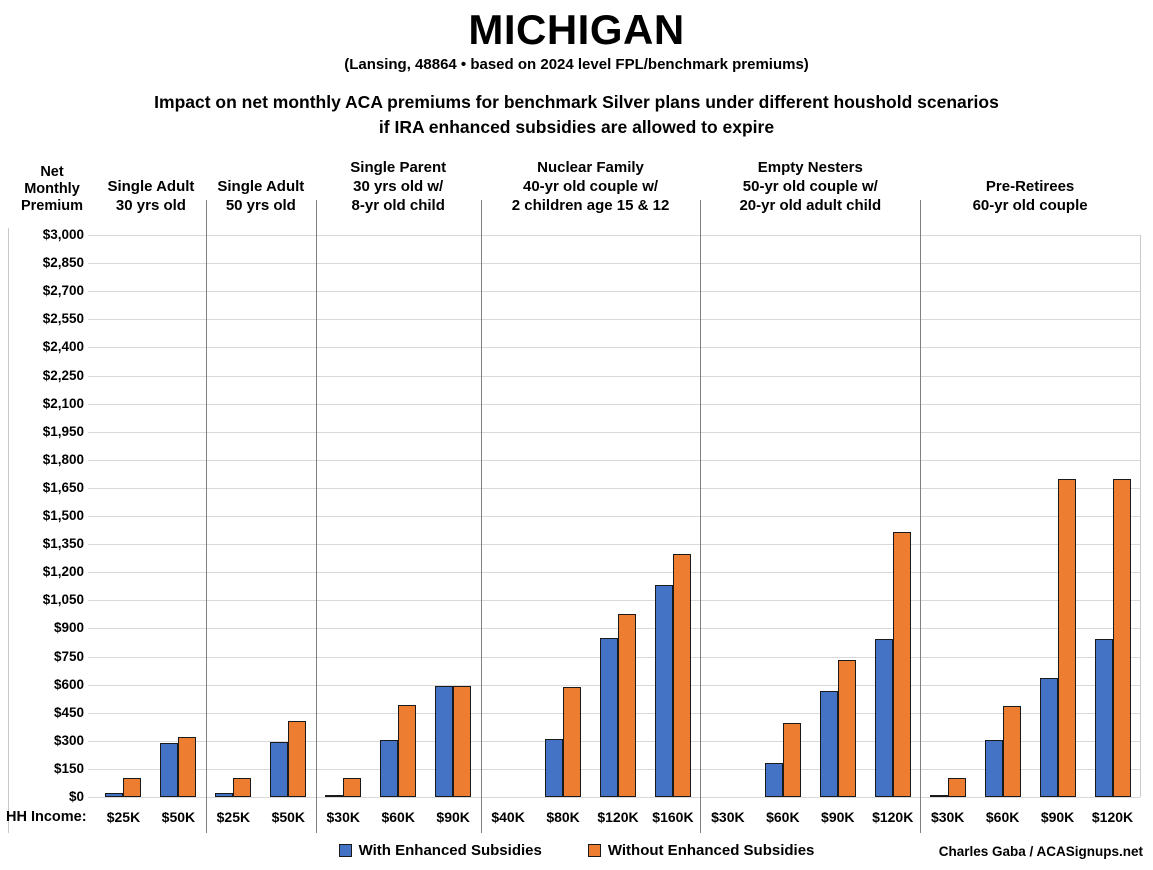 Image resolution: width=1153 pixels, height=870 pixels. Describe the element at coordinates (810, 167) in the screenshot. I see `scenario-group-header-line: Empty Nesters` at that location.